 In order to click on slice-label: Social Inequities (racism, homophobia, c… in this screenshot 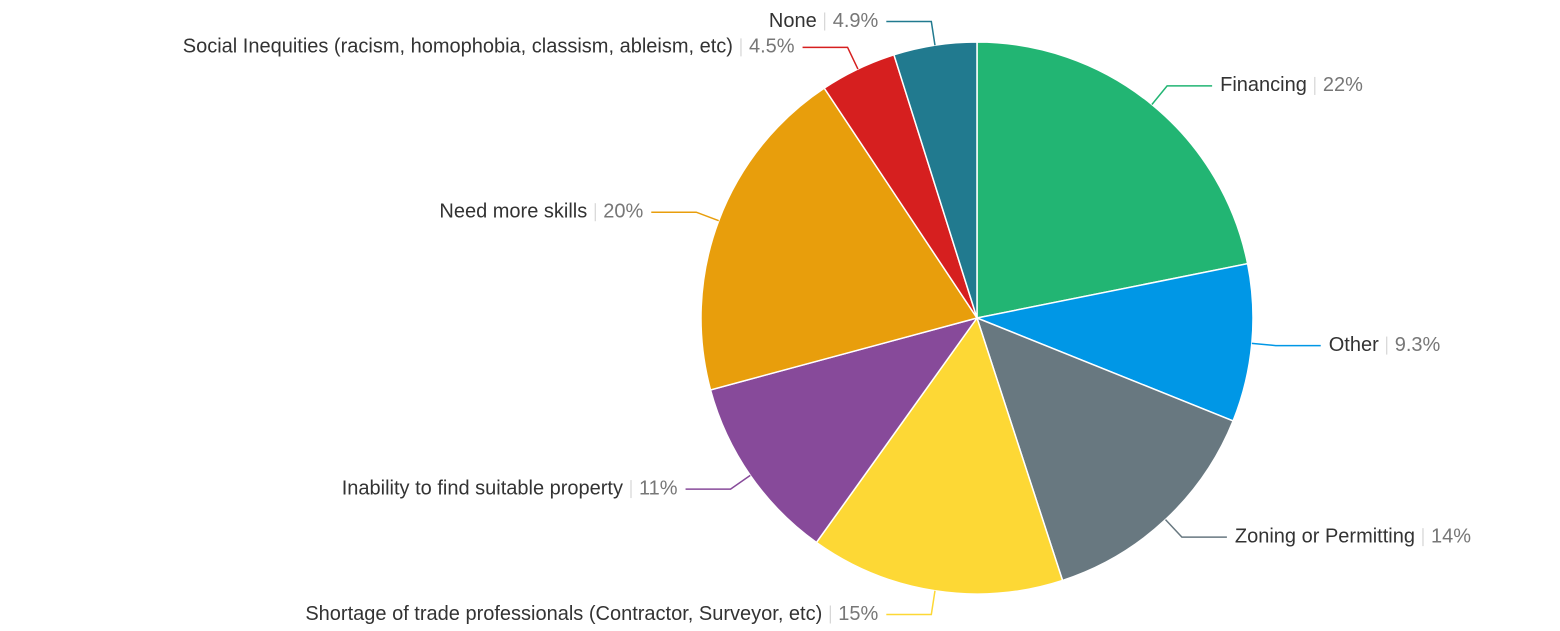, I will do `click(458, 47)`.